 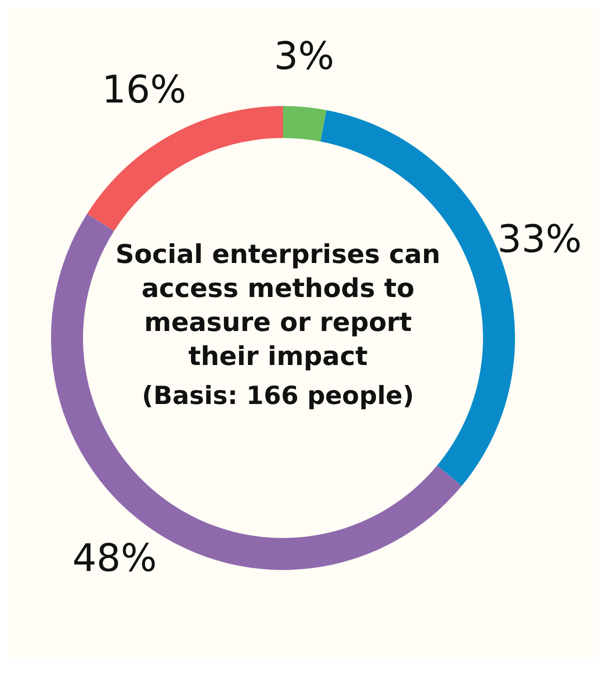 I want to click on data-label: 16%, so click(x=144, y=89).